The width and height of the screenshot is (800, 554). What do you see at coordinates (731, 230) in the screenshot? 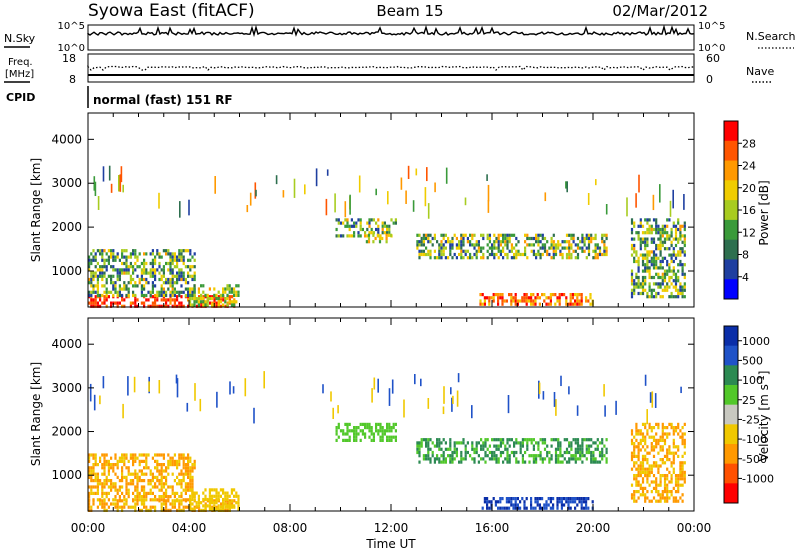
I see `colorbar-segment` at bounding box center [731, 230].